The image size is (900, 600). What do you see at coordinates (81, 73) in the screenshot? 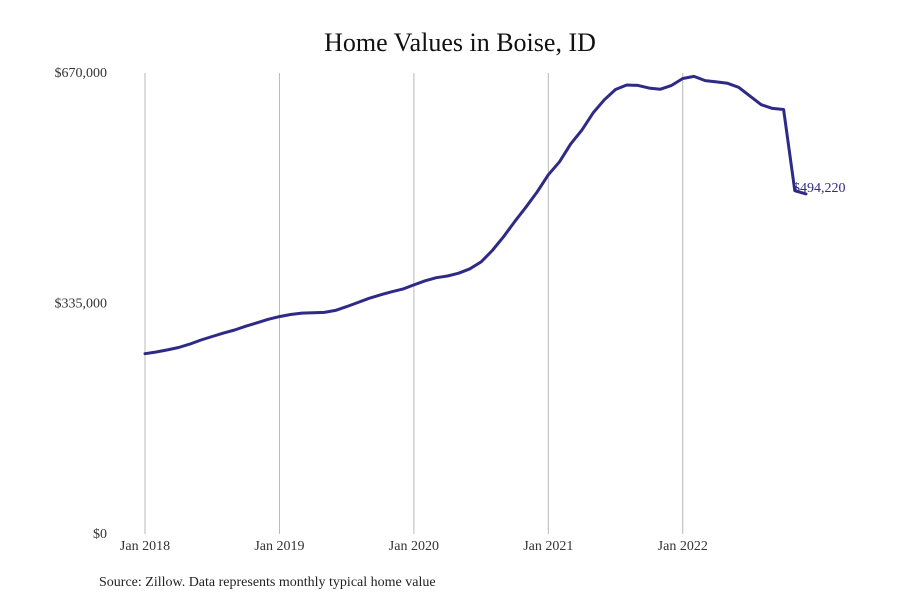
I see `y-tick-label: $670,000` at bounding box center [81, 73].